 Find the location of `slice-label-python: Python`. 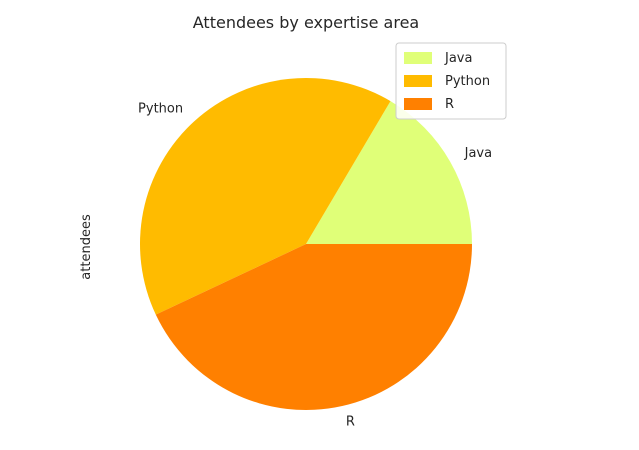

slice-label-python: Python is located at coordinates (160, 108).